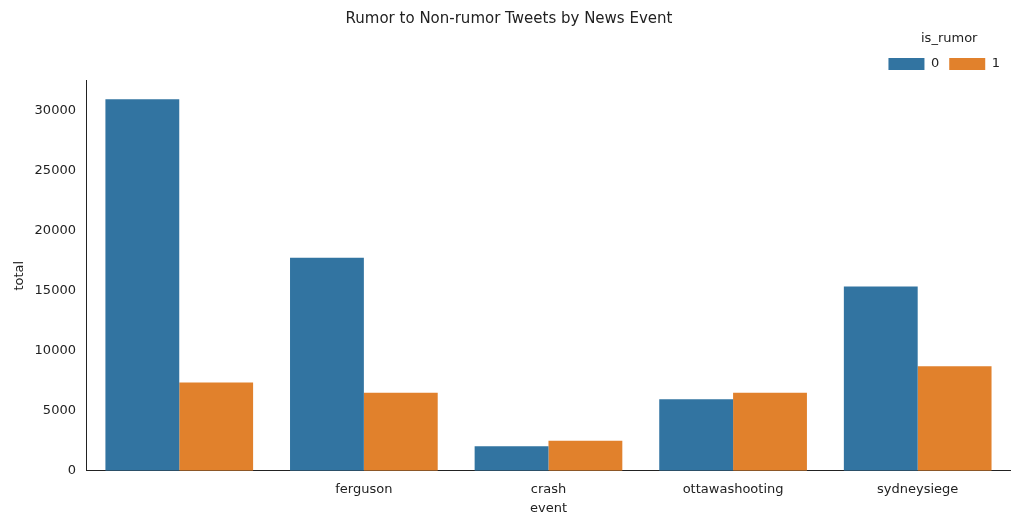  I want to click on y-tick-label: 0, so click(71, 470).